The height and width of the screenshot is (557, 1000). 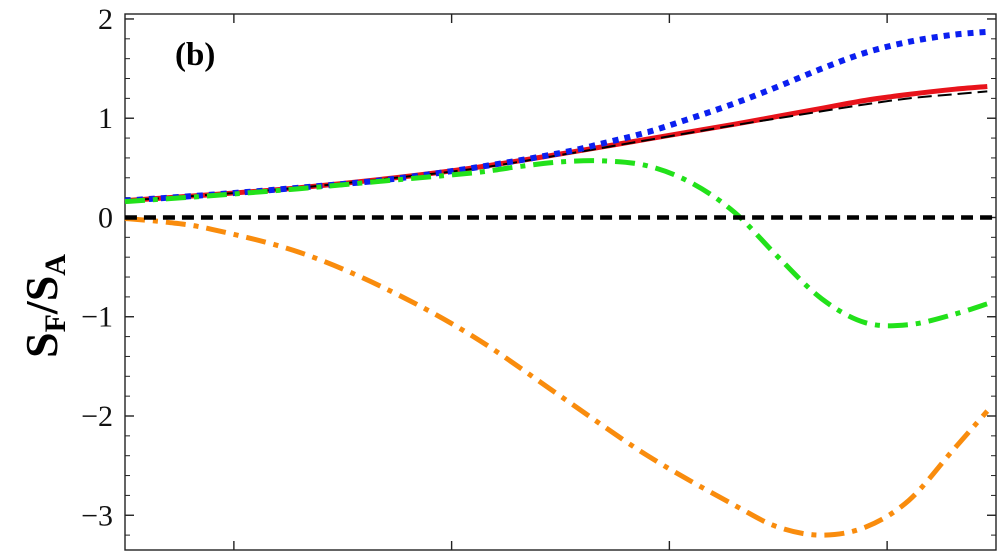 I want to click on y-tick-label: −1, so click(x=97, y=317).